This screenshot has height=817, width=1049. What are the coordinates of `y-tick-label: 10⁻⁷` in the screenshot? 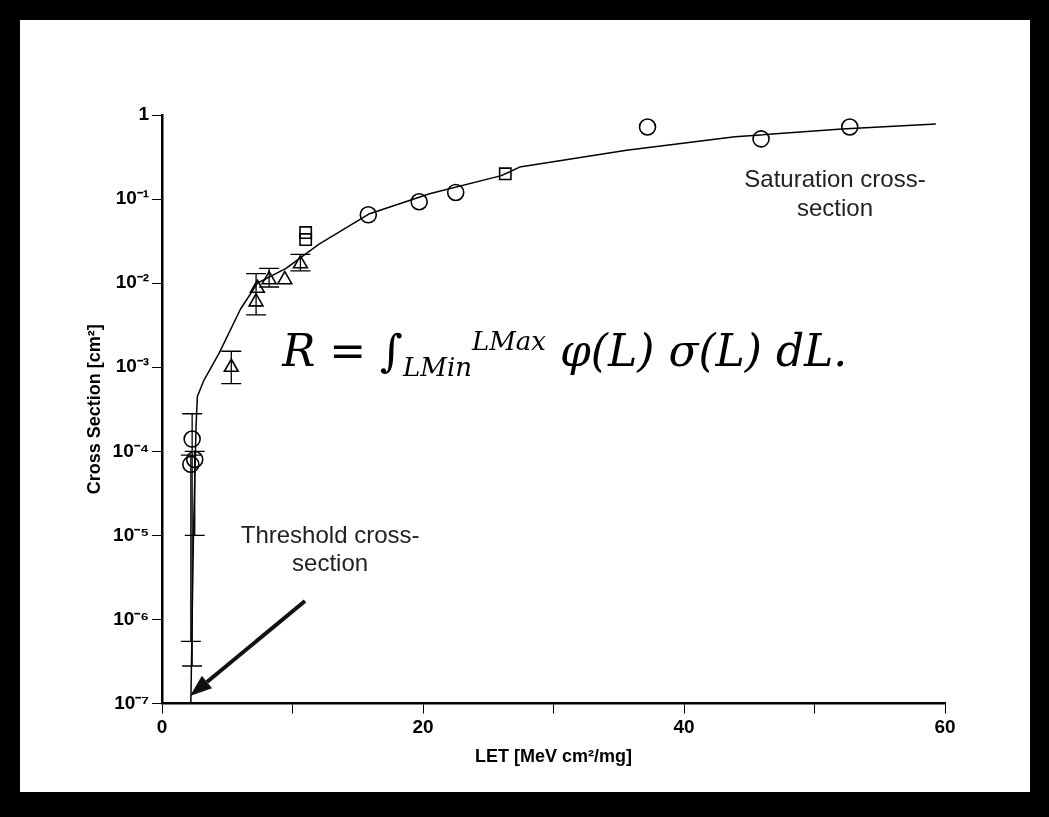 It's located at (132, 702).